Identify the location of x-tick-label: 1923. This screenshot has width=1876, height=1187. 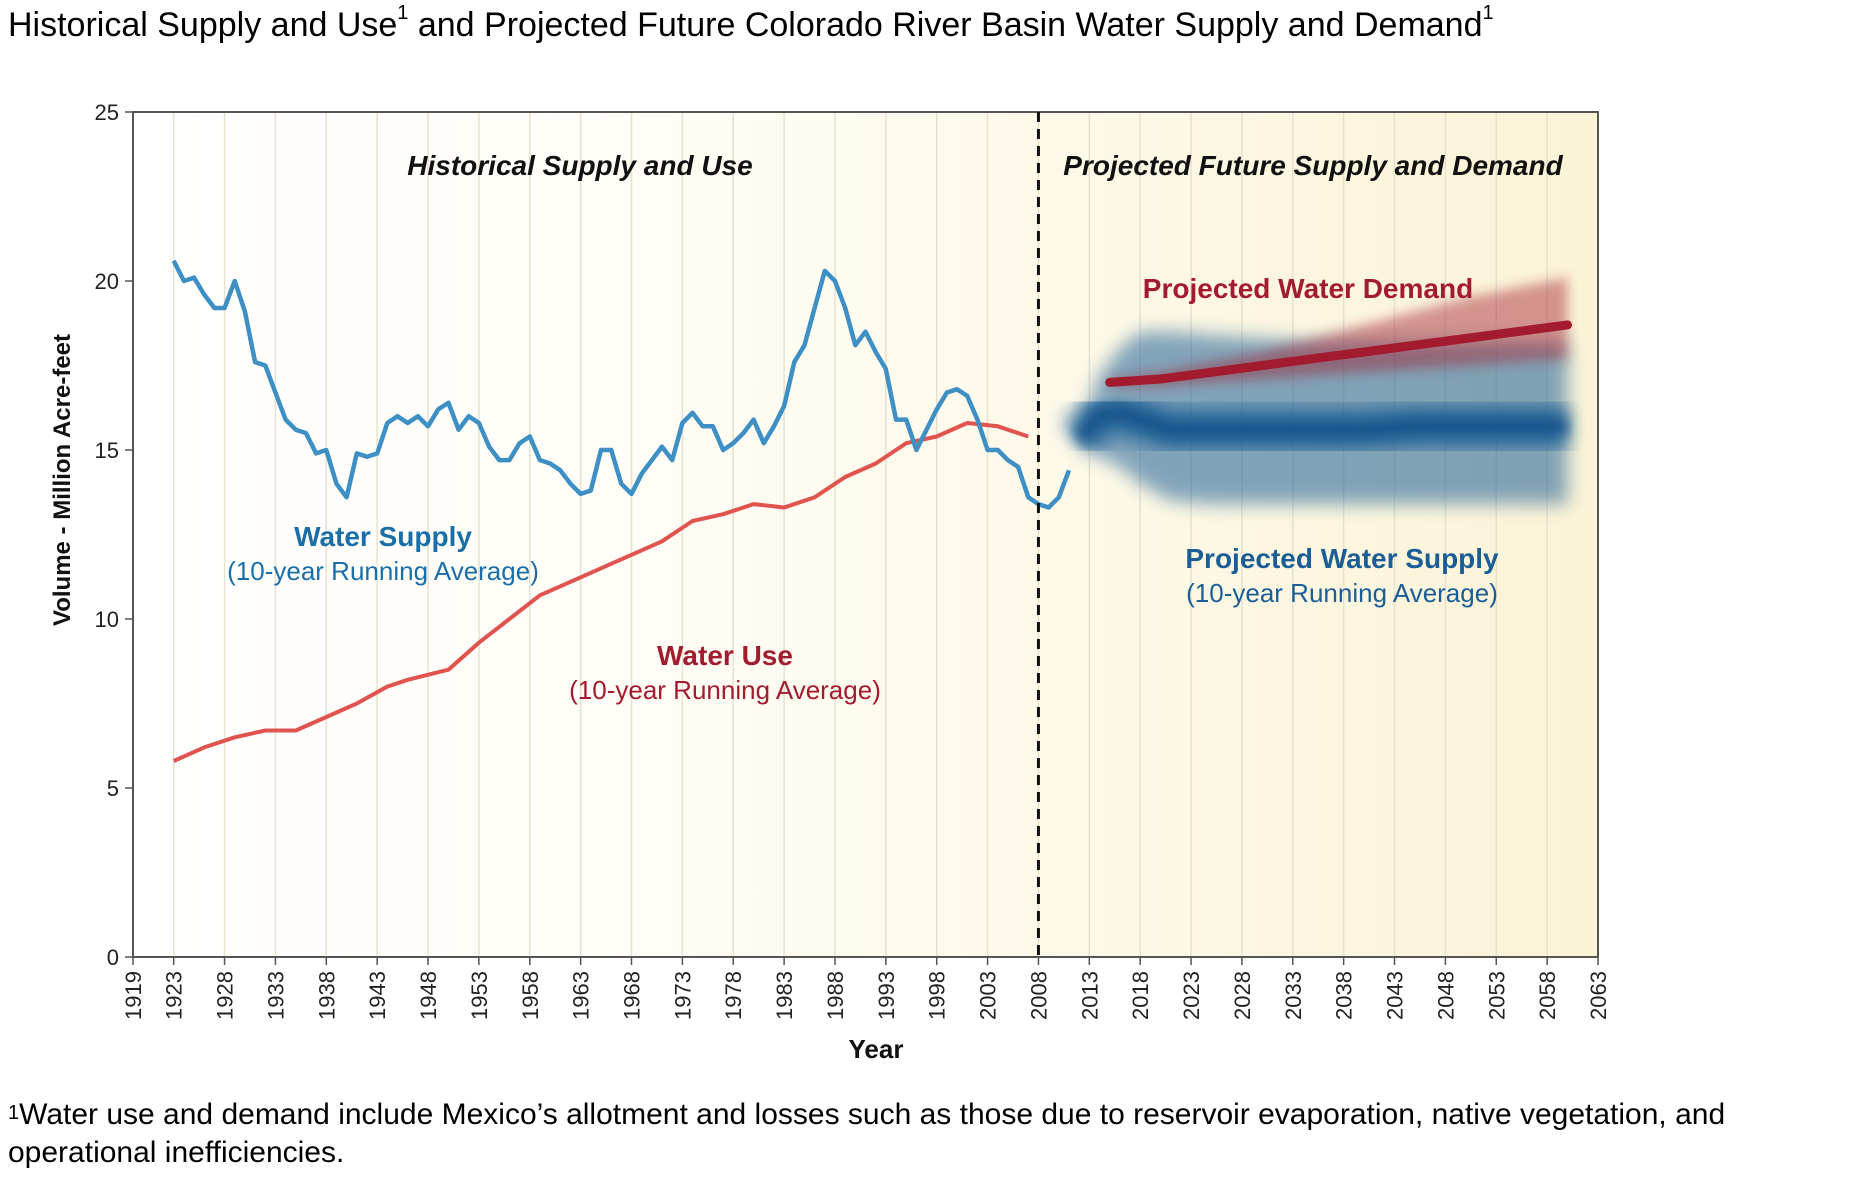
(174, 995).